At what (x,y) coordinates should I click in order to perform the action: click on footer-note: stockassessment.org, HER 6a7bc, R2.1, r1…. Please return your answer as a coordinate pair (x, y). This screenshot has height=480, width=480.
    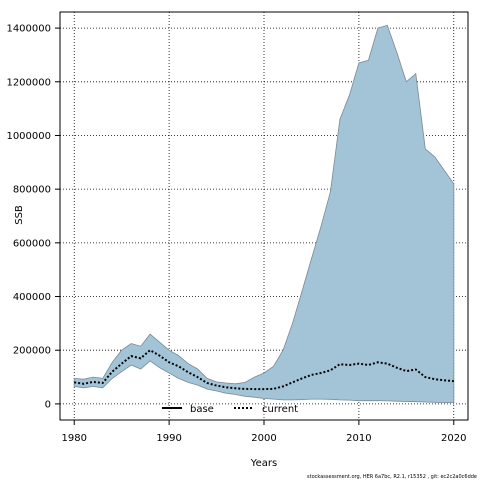
    Looking at the image, I should click on (392, 477).